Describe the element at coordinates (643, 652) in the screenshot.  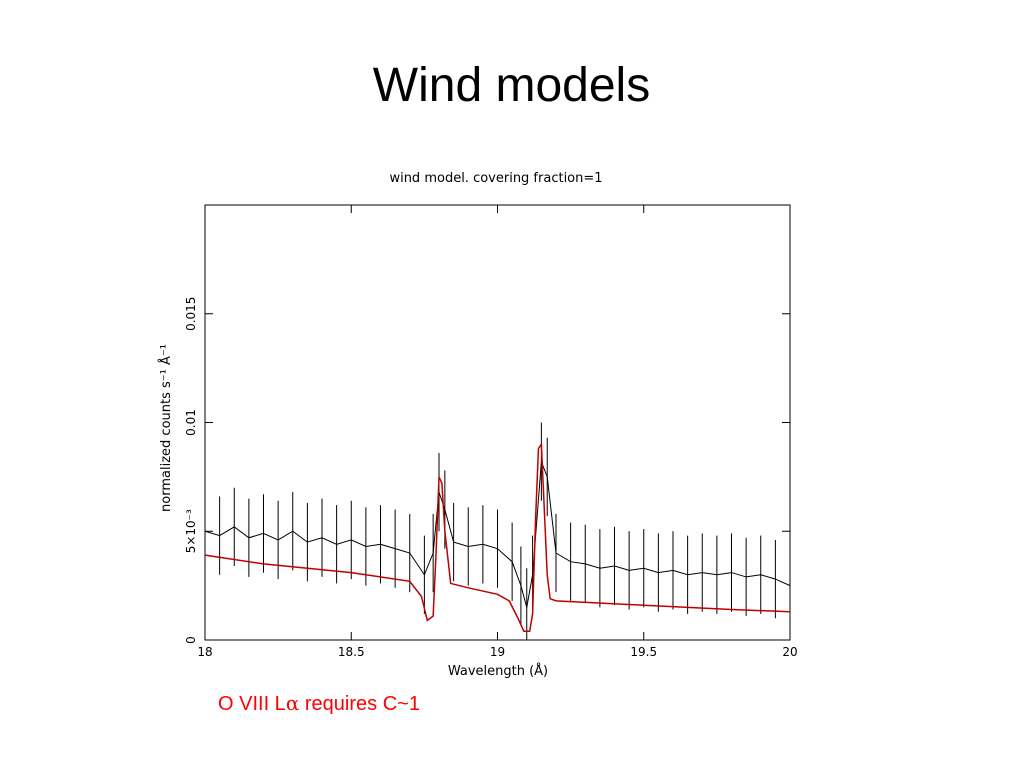
I see `x-tick-label: 19.5` at that location.